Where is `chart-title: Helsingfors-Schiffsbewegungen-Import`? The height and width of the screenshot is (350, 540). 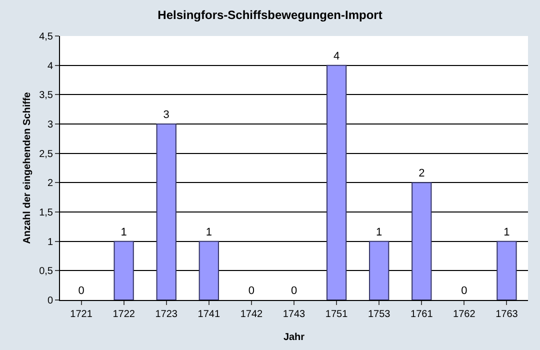 chart-title: Helsingfors-Schiffsbewegungen-Import is located at coordinates (270, 15).